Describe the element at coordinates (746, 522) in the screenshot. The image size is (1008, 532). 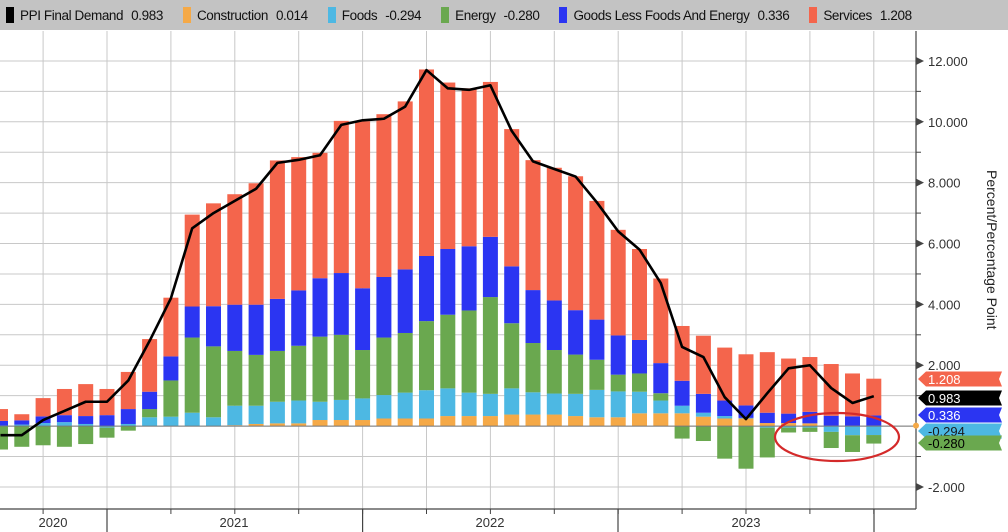
I see `x-year-label: 2023` at that location.